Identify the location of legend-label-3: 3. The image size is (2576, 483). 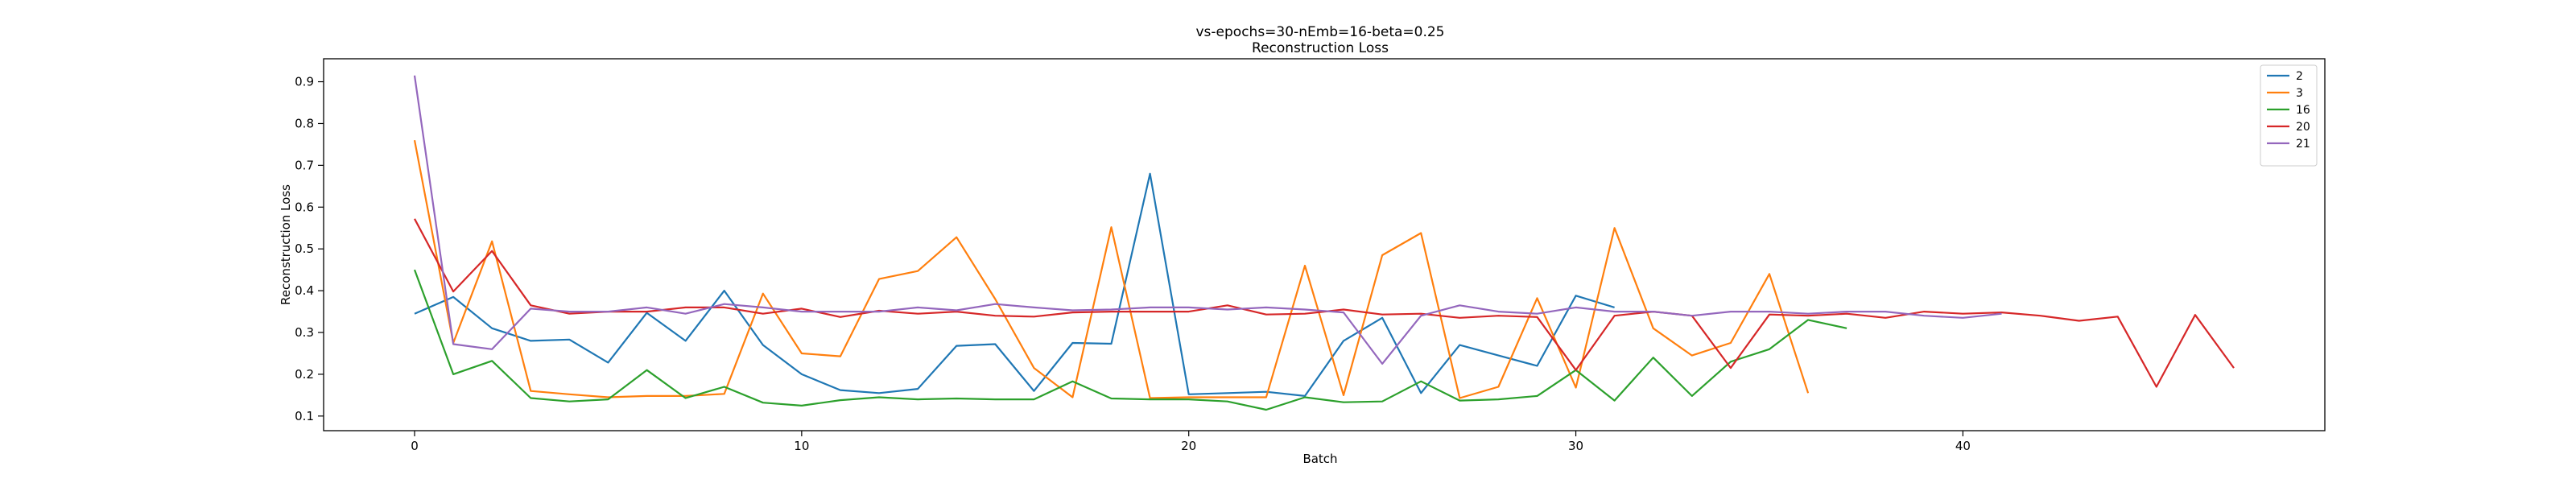
(2299, 93).